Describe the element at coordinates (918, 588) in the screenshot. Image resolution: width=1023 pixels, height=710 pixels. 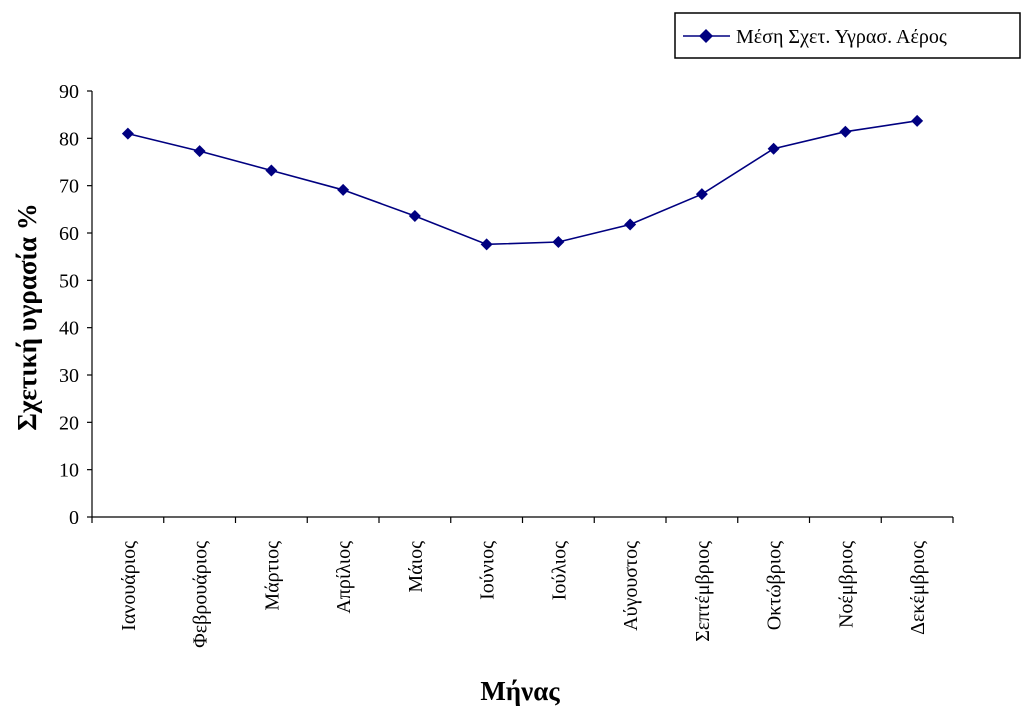
I see `x-tick-label: Δεκέμβριος` at that location.